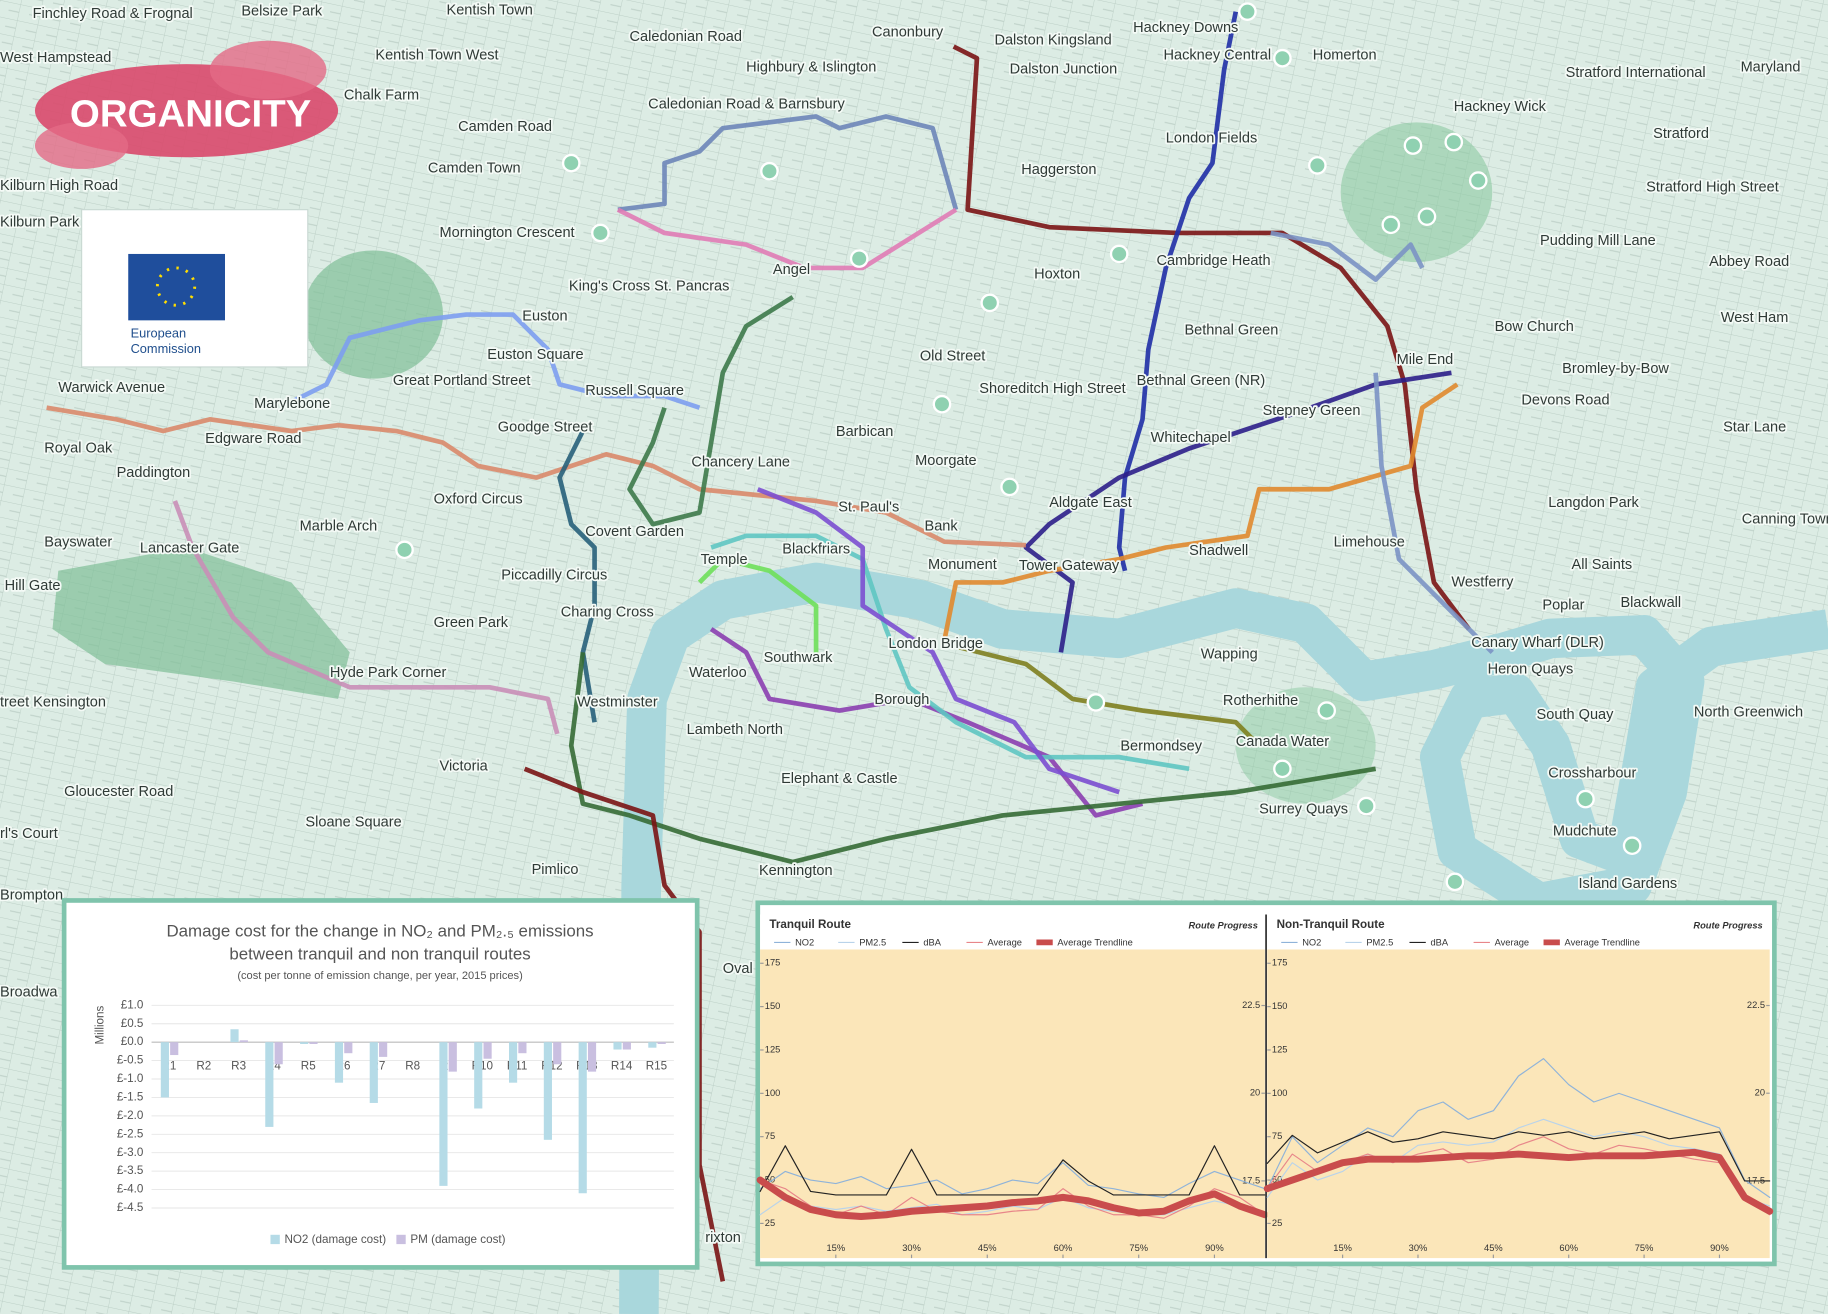 The width and height of the screenshot is (1828, 1314). Describe the element at coordinates (130, 1170) in the screenshot. I see `y-tick-label: £-3.5` at that location.